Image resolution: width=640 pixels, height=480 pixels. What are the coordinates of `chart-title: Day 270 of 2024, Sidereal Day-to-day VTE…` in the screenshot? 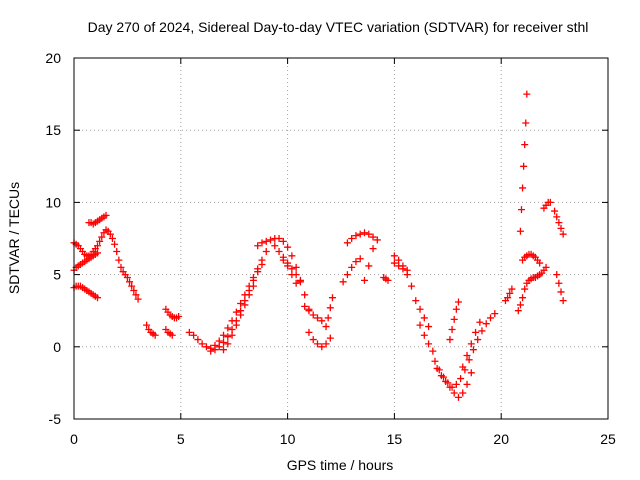 It's located at (338, 27).